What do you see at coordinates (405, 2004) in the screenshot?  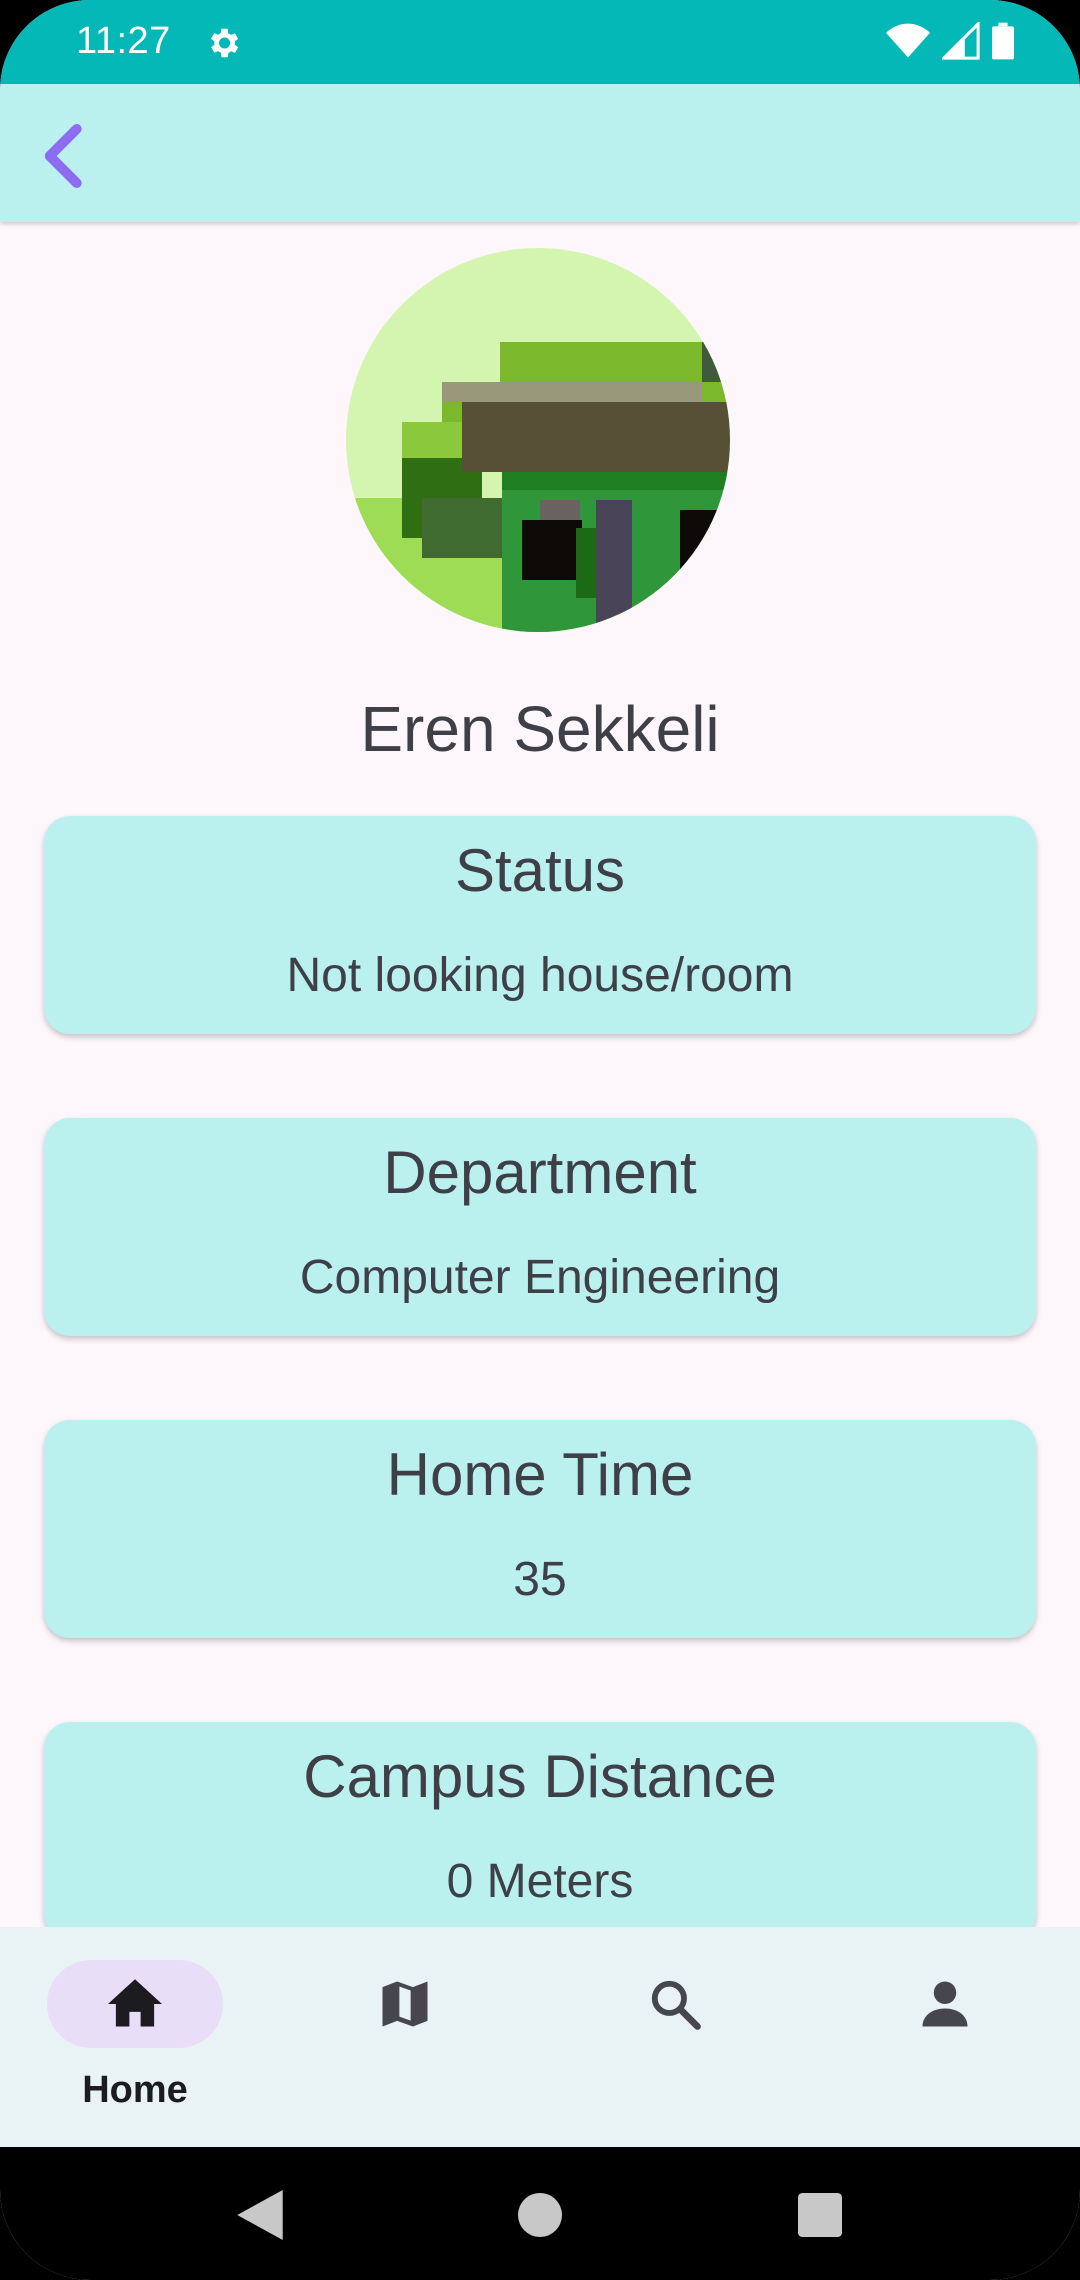 I see `map-icon` at bounding box center [405, 2004].